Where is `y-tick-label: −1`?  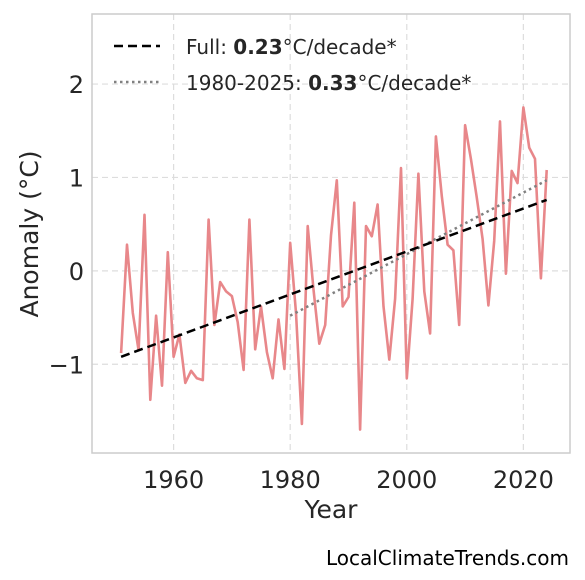
y-tick-label: −1 is located at coordinates (66, 365).